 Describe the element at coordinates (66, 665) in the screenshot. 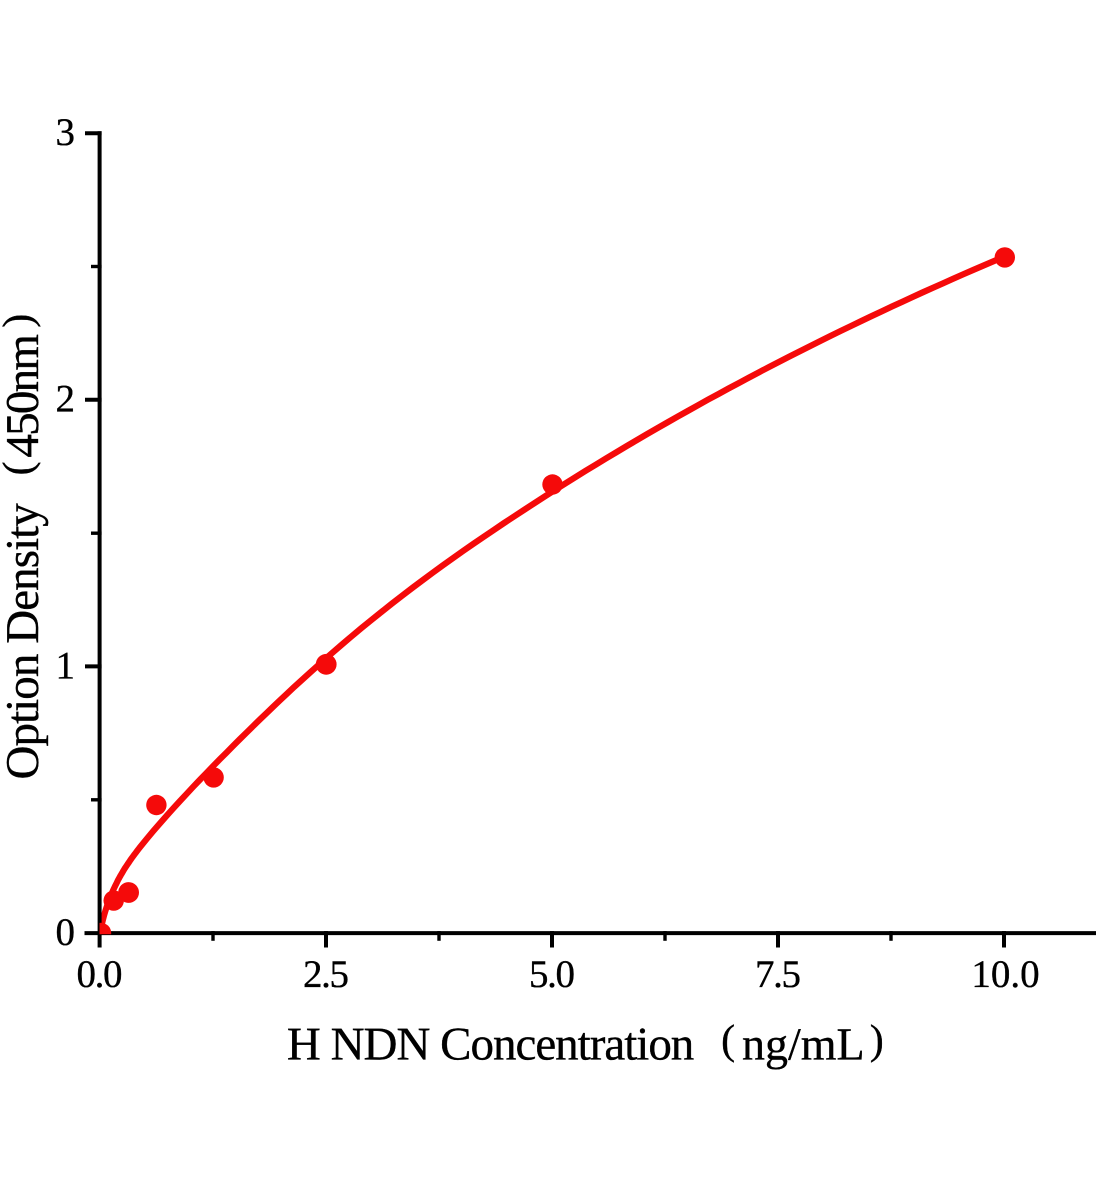

I see `svg-text: 1` at that location.